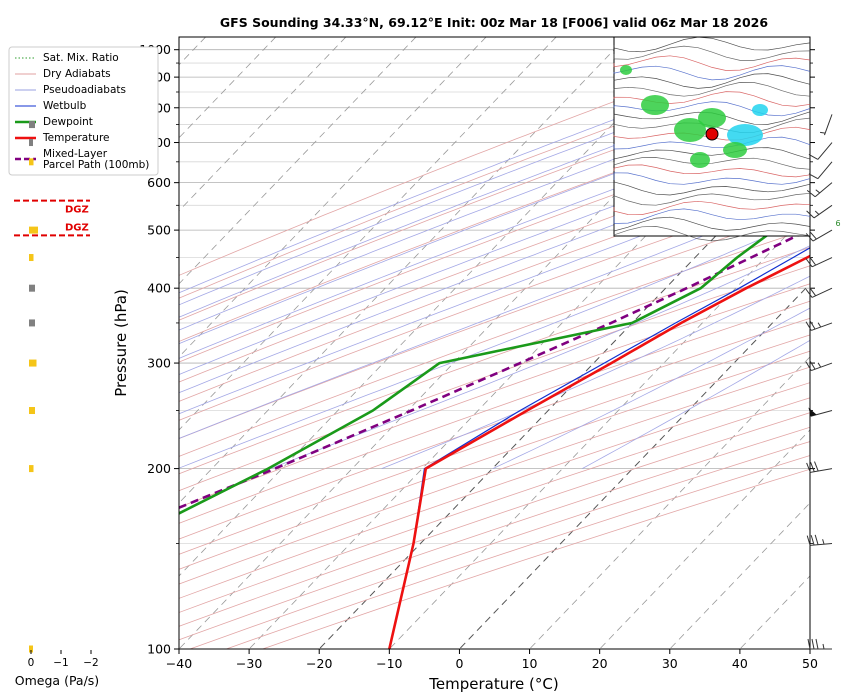 The width and height of the screenshot is (854, 699). What do you see at coordinates (60, 663) in the screenshot?
I see `omega-tick-label: −1` at bounding box center [60, 663].